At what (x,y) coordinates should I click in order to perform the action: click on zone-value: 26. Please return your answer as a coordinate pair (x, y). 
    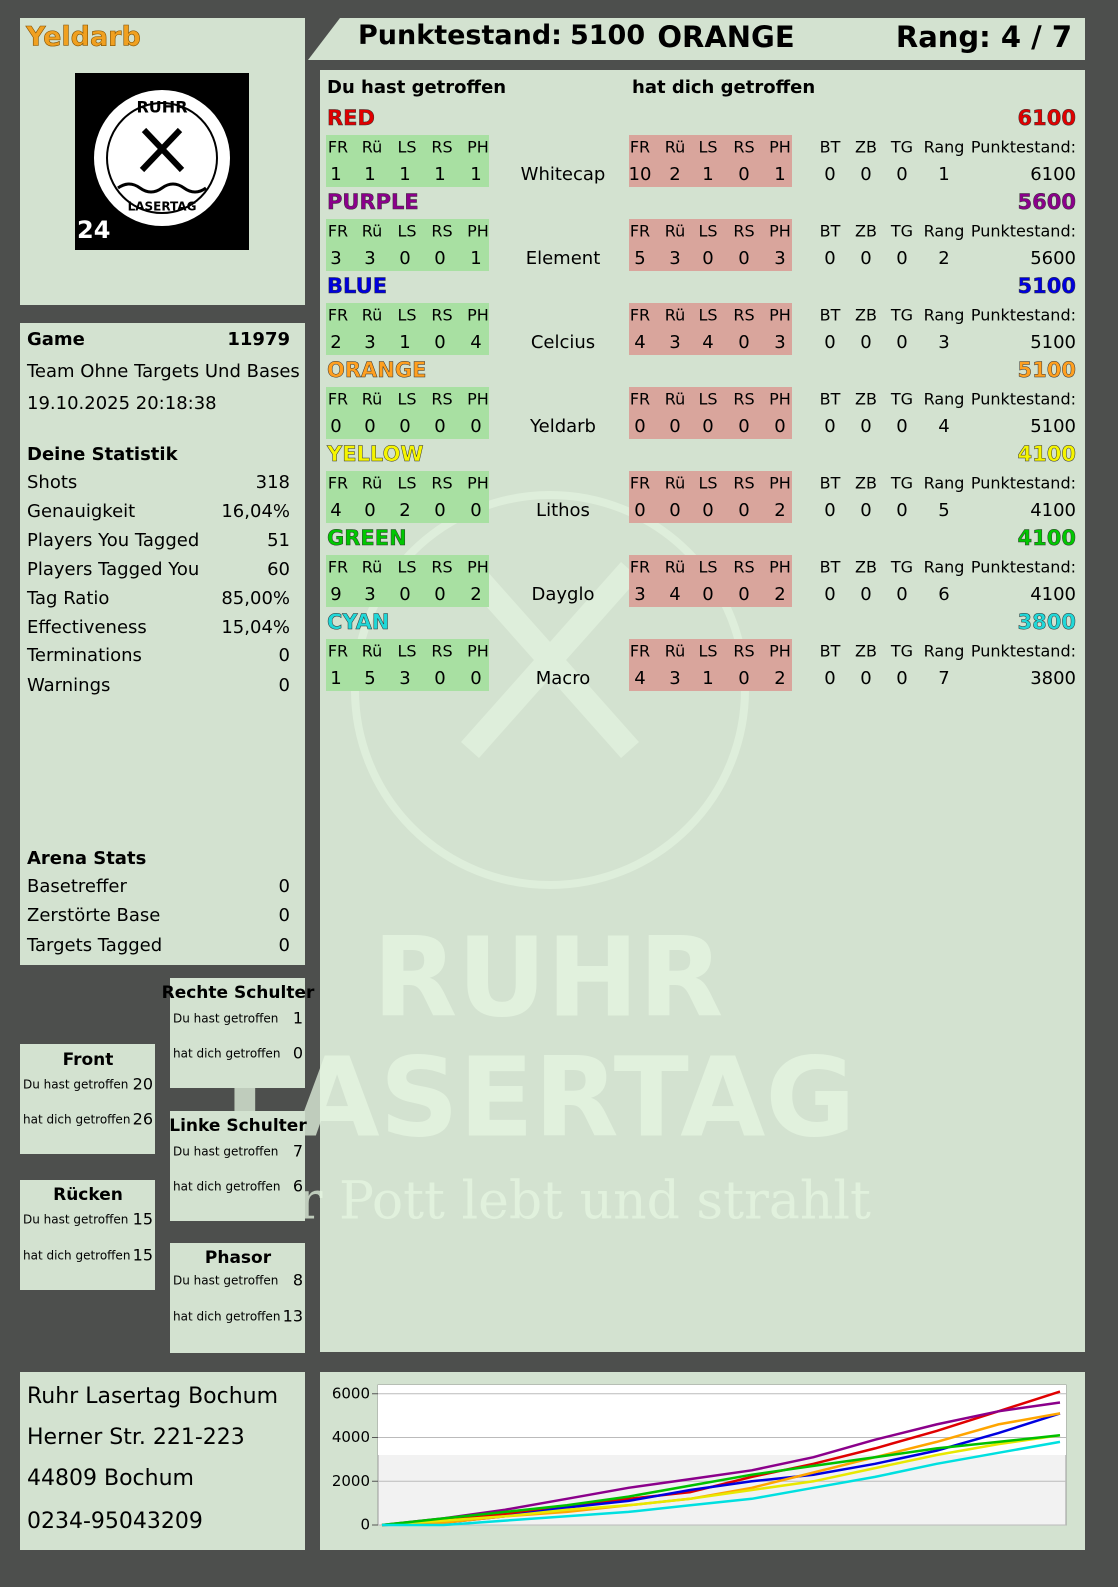
    Looking at the image, I should click on (143, 1119).